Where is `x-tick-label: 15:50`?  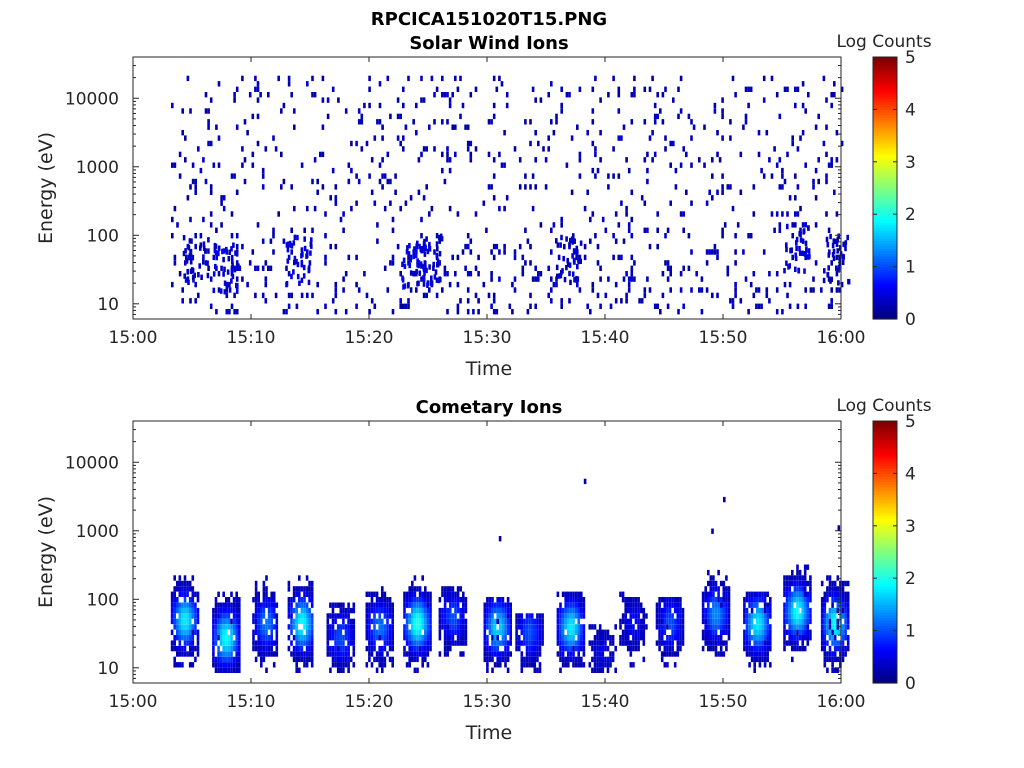
x-tick-label: 15:50 is located at coordinates (723, 338).